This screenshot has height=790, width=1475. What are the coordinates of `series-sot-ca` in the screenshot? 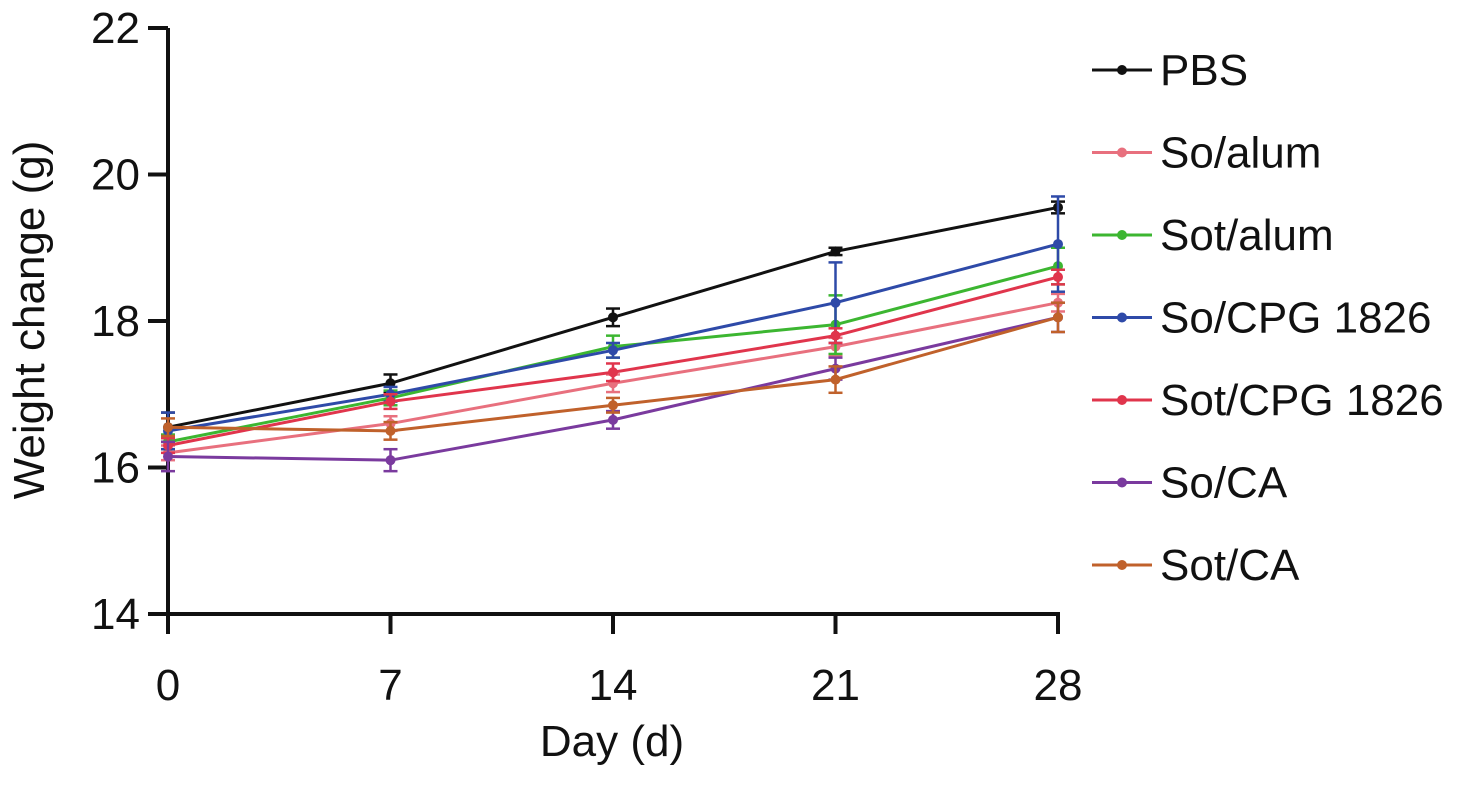 It's located at (613, 371).